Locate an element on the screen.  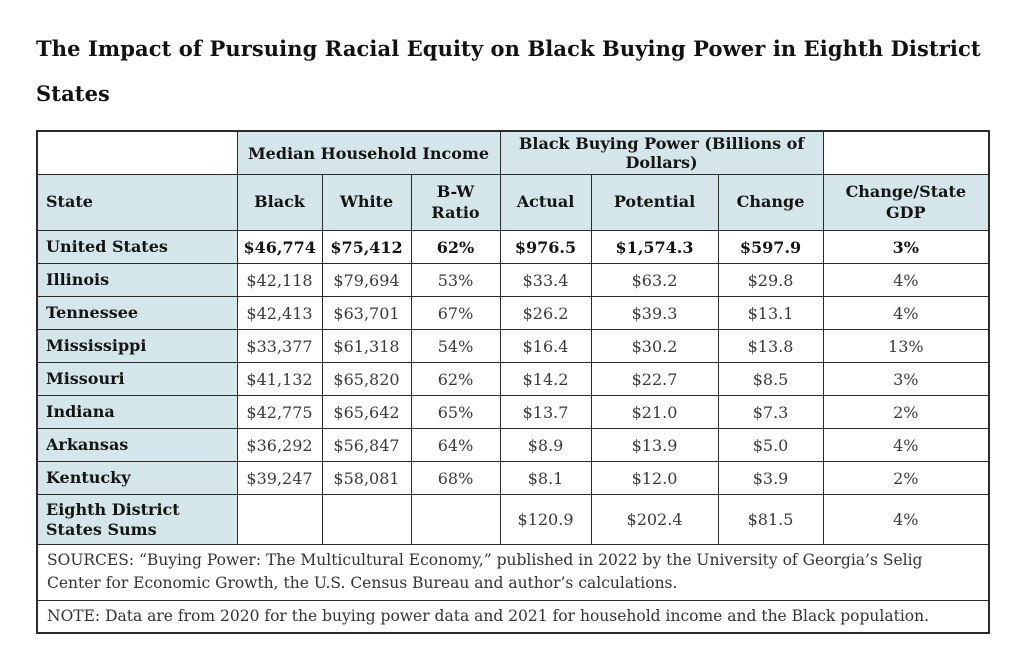
value-cell-change: $8.5 is located at coordinates (770, 379).